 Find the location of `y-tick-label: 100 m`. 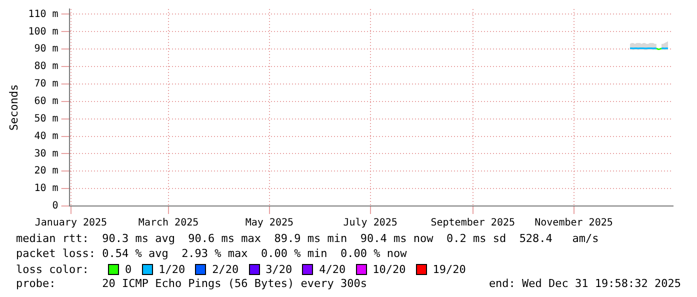

y-tick-label: 100 m is located at coordinates (43, 32).